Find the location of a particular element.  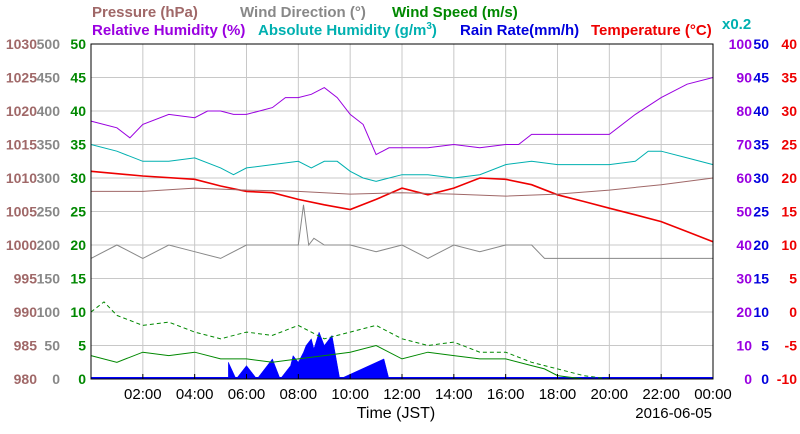

wind-direction-tick-label: 300 is located at coordinates (49, 178).